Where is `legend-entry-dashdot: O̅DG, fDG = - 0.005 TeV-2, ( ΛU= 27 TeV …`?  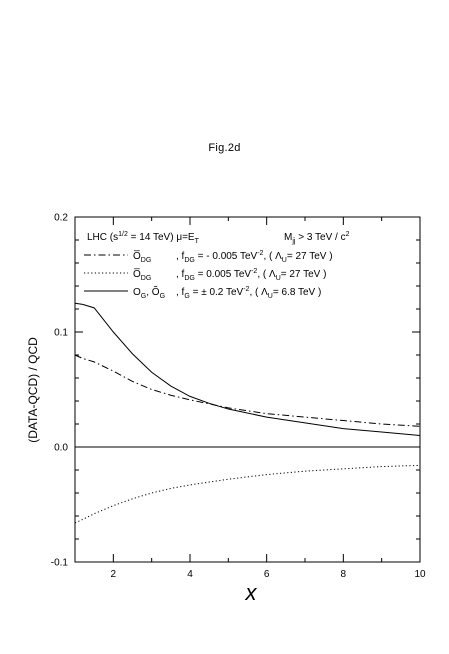
legend-entry-dashdot: O̅DG, fDG = - 0.005 TeV-2, ( ΛU= 27 TeV … is located at coordinates (233, 257).